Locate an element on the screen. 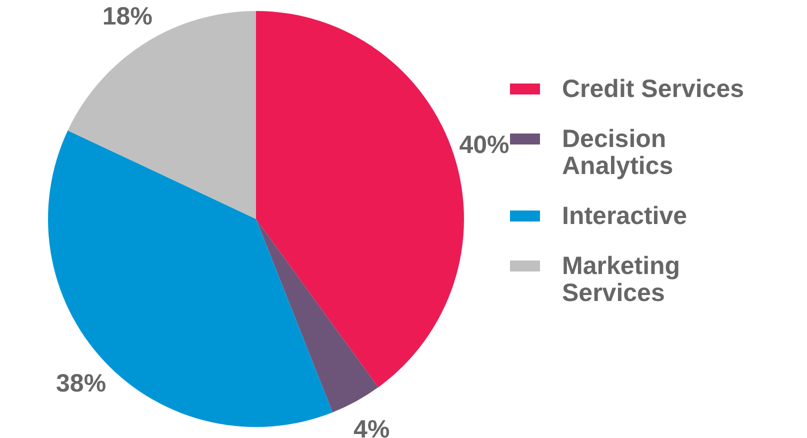  legend-label: Decision Analytics is located at coordinates (618, 152).